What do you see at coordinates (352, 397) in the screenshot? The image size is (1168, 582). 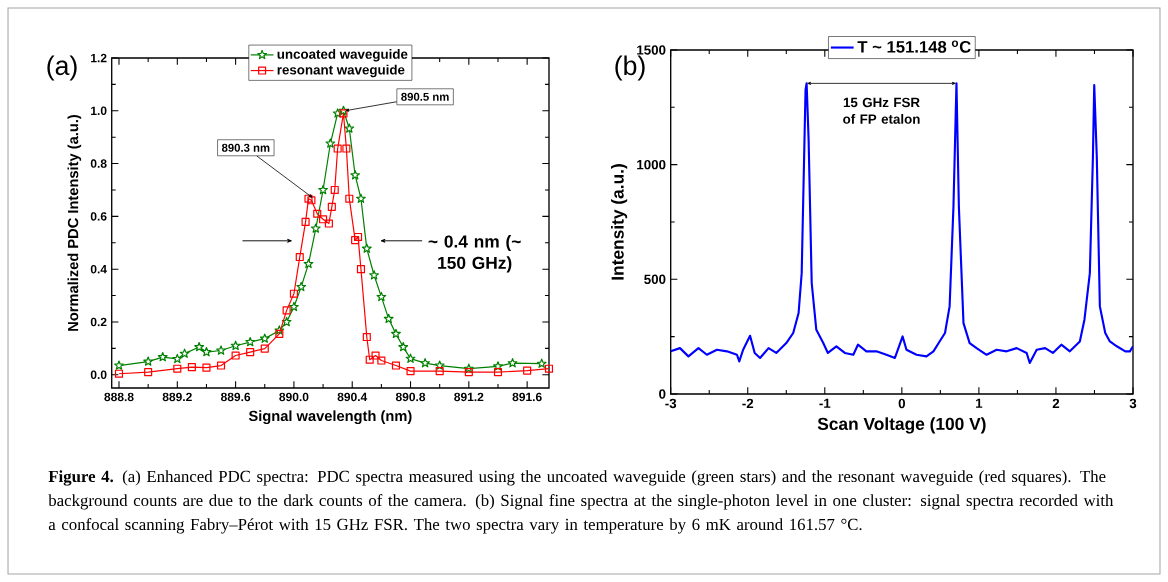 I see `x-tick-label: 890.4` at bounding box center [352, 397].